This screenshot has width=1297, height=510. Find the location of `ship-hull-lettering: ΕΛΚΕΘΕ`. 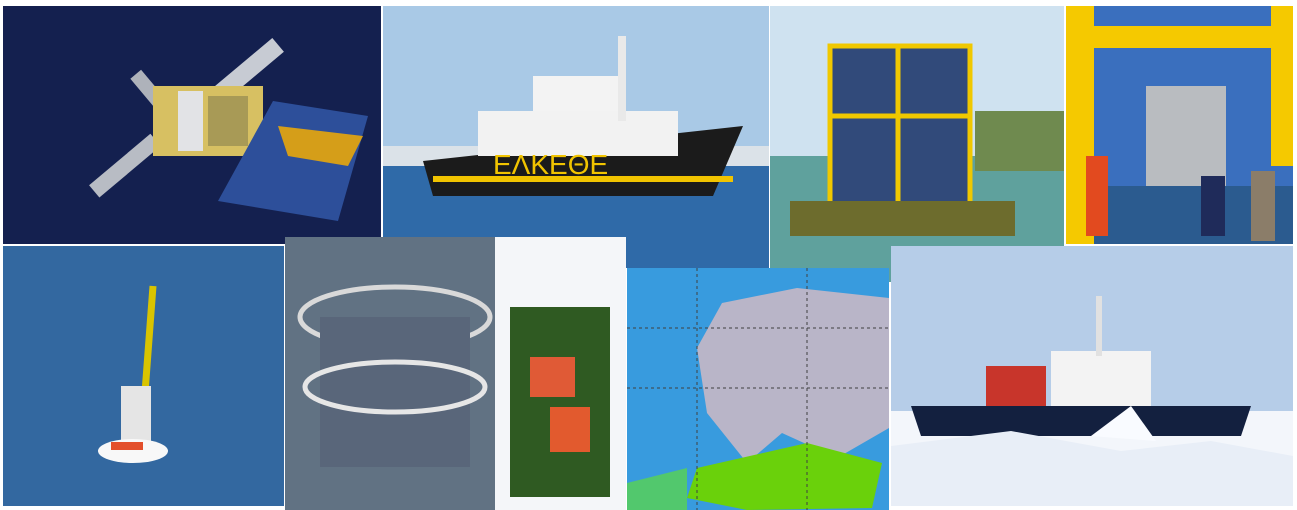

ship-hull-lettering: ΕΛΚΕΘΕ is located at coordinates (550, 164).